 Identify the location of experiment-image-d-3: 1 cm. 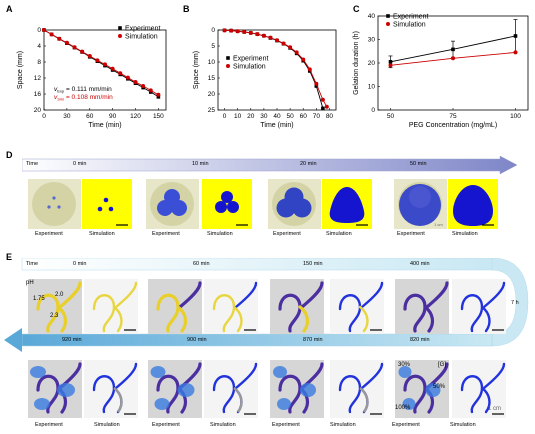
(420, 204).